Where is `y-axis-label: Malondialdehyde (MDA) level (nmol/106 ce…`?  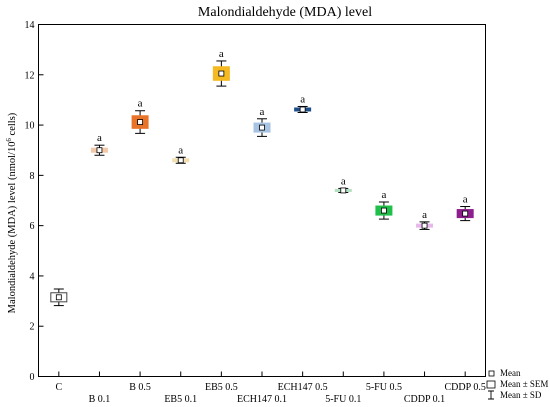
y-axis-label: Malondialdehyde (MDA) level (nmol/106 ce… is located at coordinates (11, 212).